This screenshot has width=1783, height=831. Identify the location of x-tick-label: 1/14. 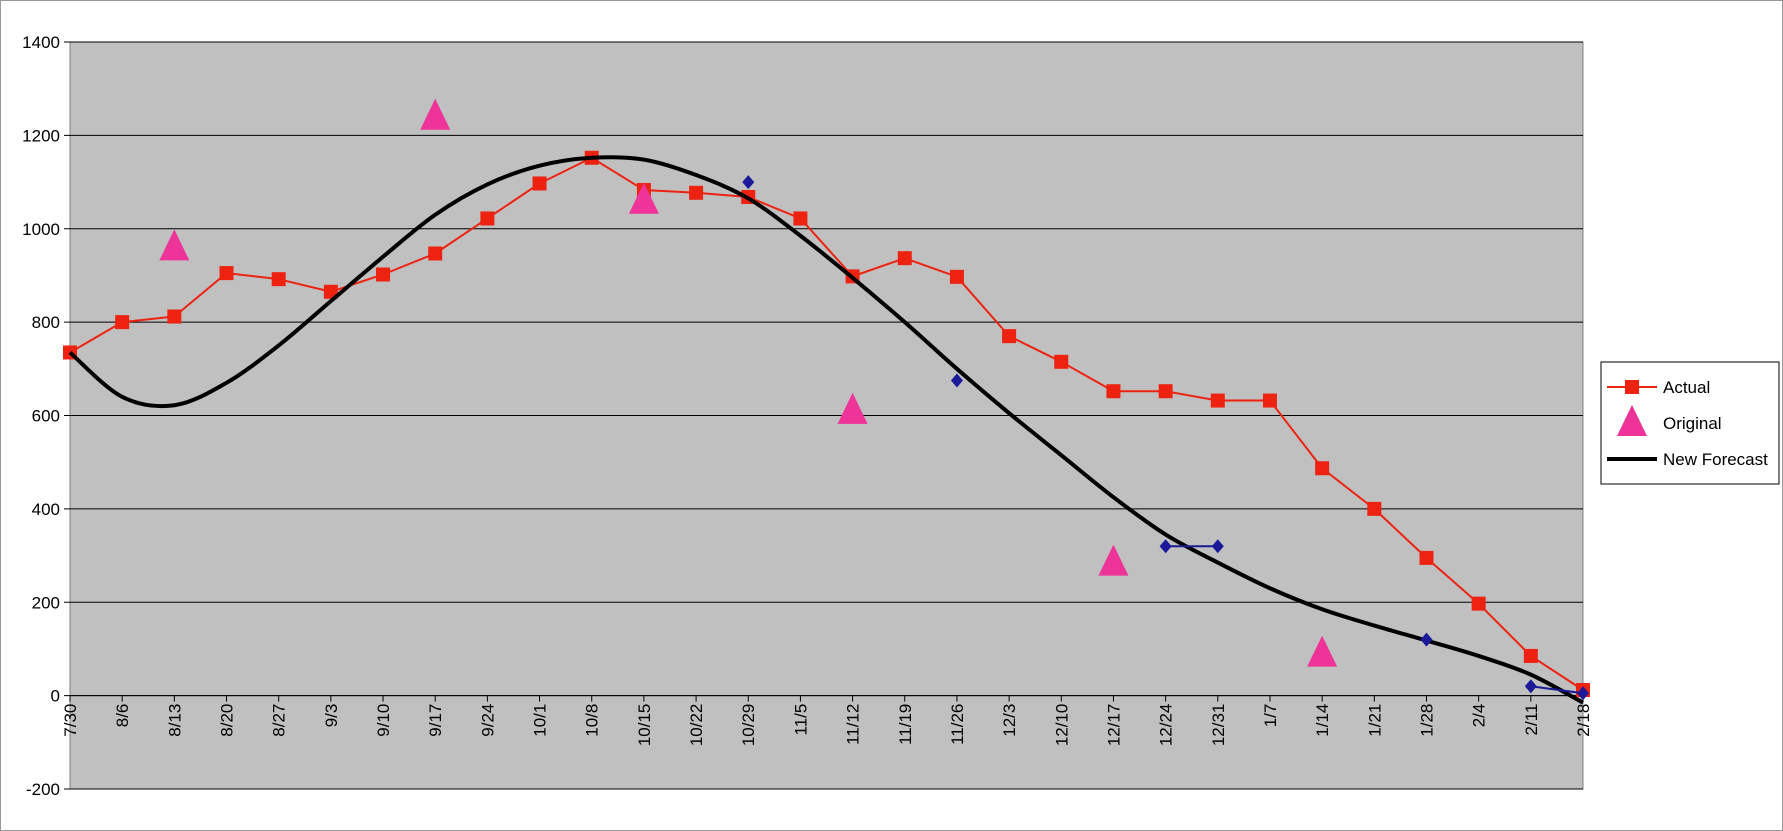
(1322, 720).